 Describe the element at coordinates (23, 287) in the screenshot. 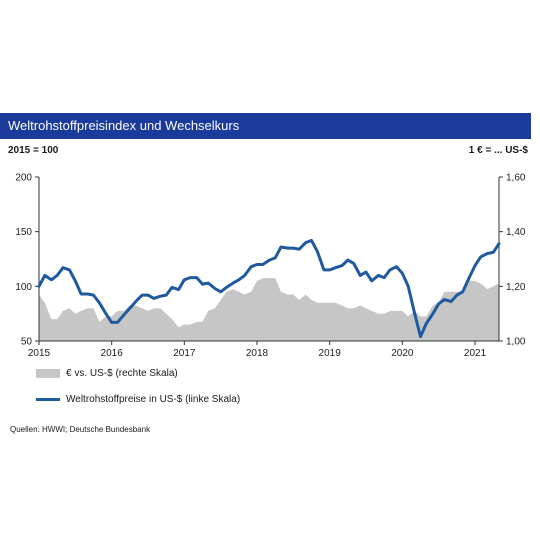

I see `left-tick-label: 100` at that location.